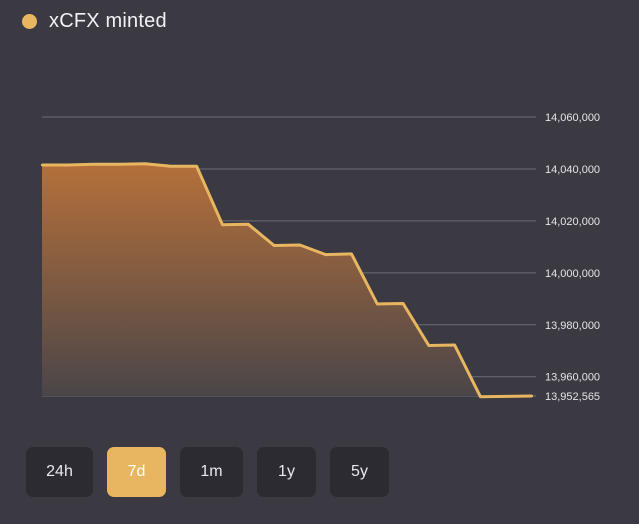  Describe the element at coordinates (572, 170) in the screenshot. I see `y-tick-label: 14,040,000` at that location.